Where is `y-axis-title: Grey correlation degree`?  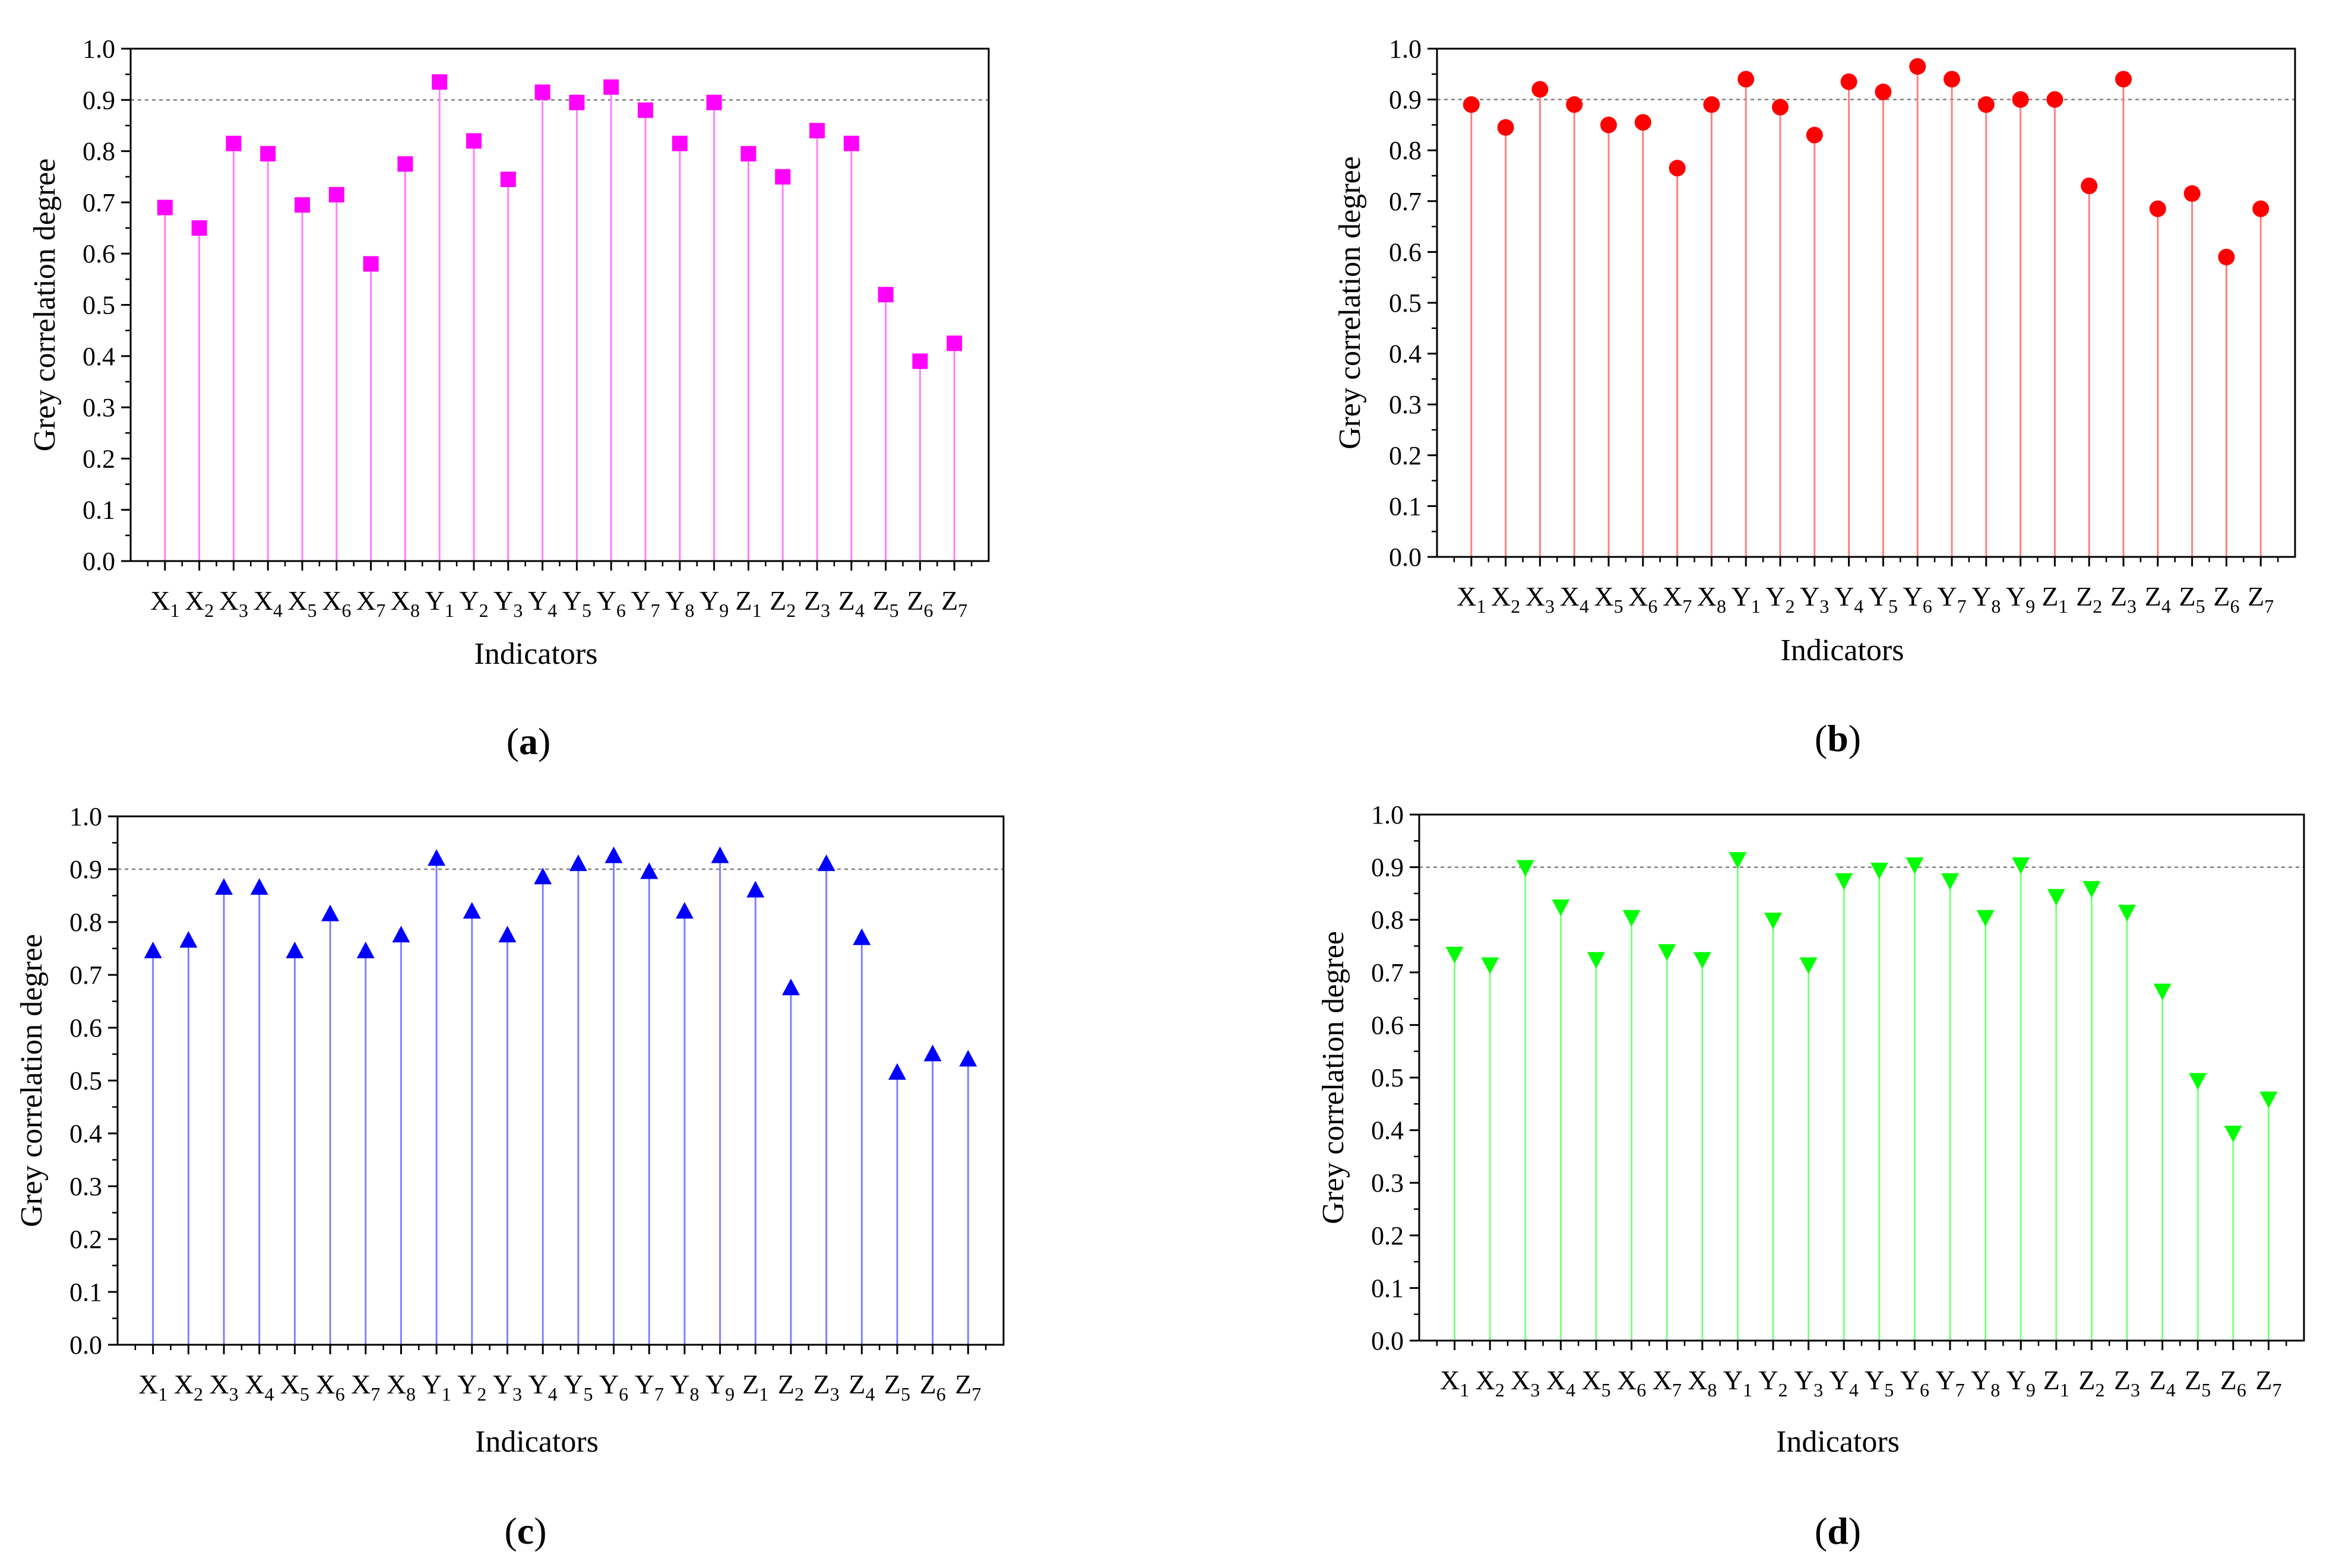
y-axis-title: Grey correlation degree is located at coordinates (32, 1080).